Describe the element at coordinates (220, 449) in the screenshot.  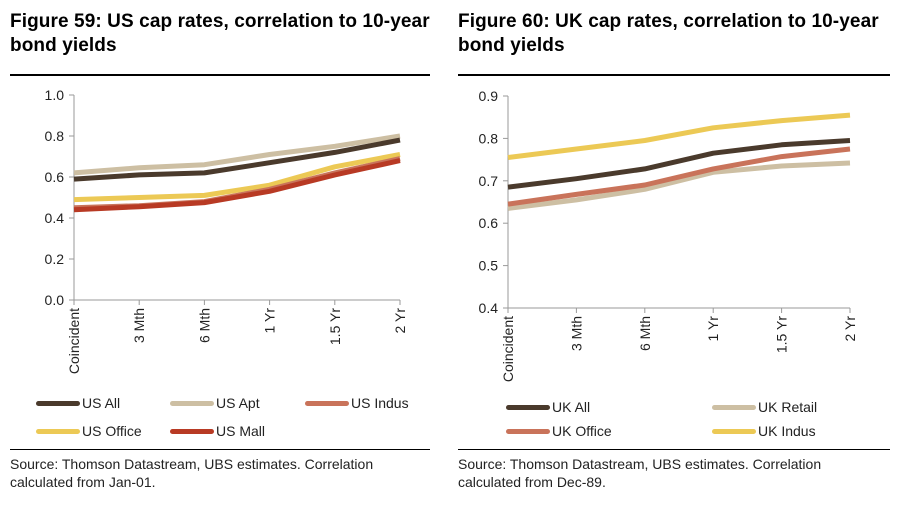
I see `figure-59-bottom-rule` at that location.